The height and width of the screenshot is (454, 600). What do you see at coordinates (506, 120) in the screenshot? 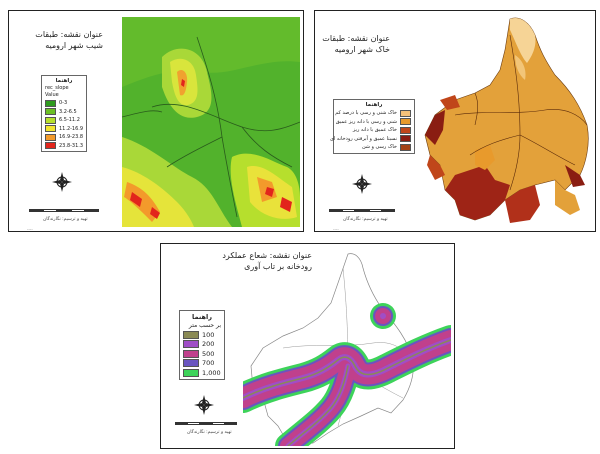
I see `soil-map` at bounding box center [506, 120].